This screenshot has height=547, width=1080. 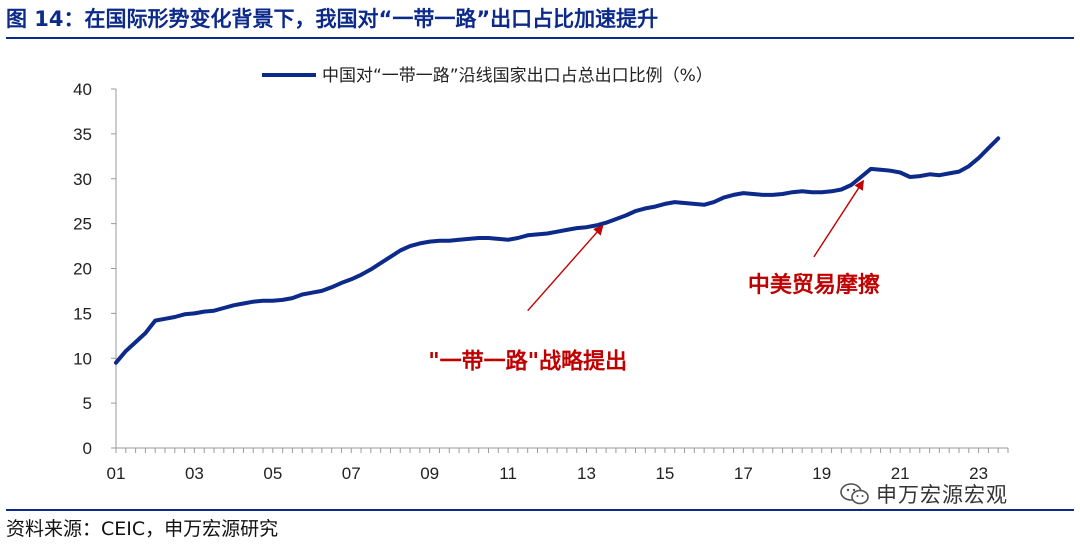 What do you see at coordinates (82, 224) in the screenshot?
I see `y-tick-label: 25` at bounding box center [82, 224].